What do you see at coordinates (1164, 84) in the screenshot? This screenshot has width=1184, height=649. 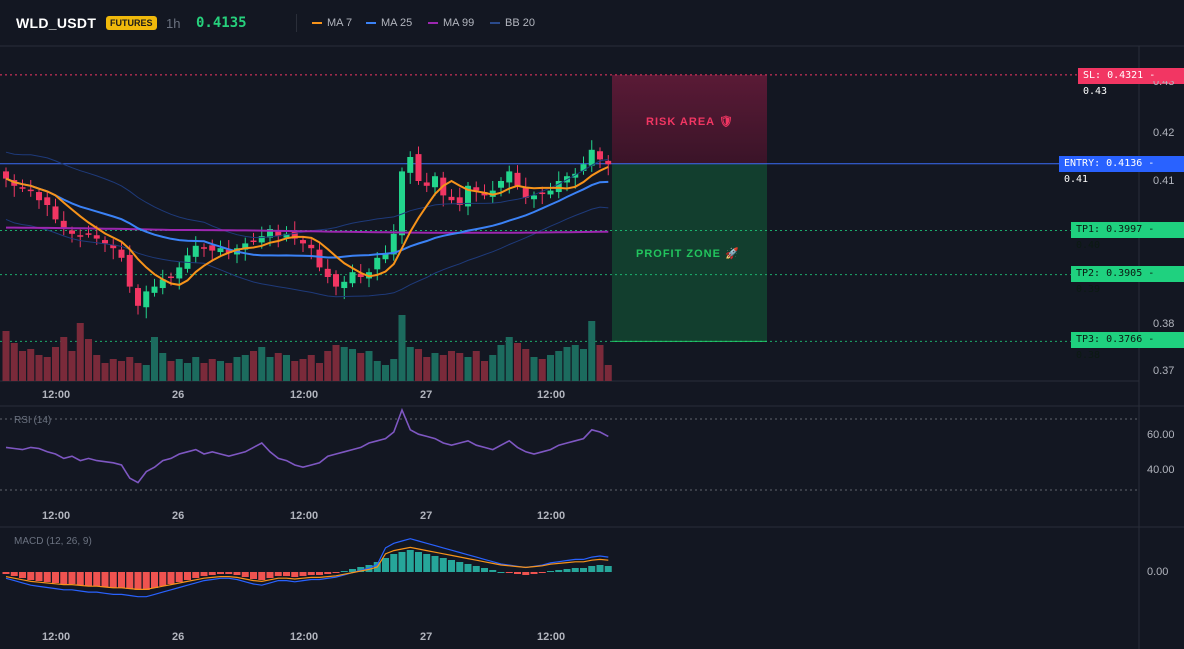 I see `price-axis-top-partial: 0.43` at bounding box center [1164, 84].